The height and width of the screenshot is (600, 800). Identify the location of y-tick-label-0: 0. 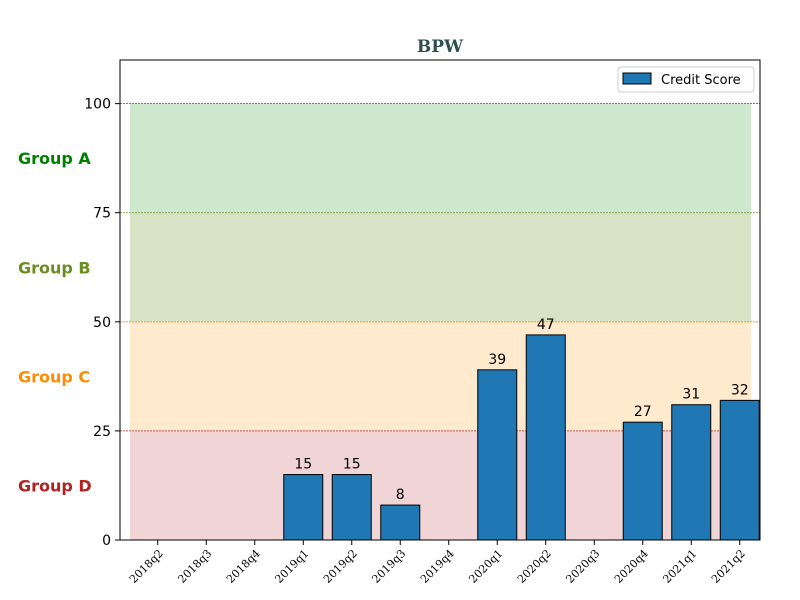
(106, 541).